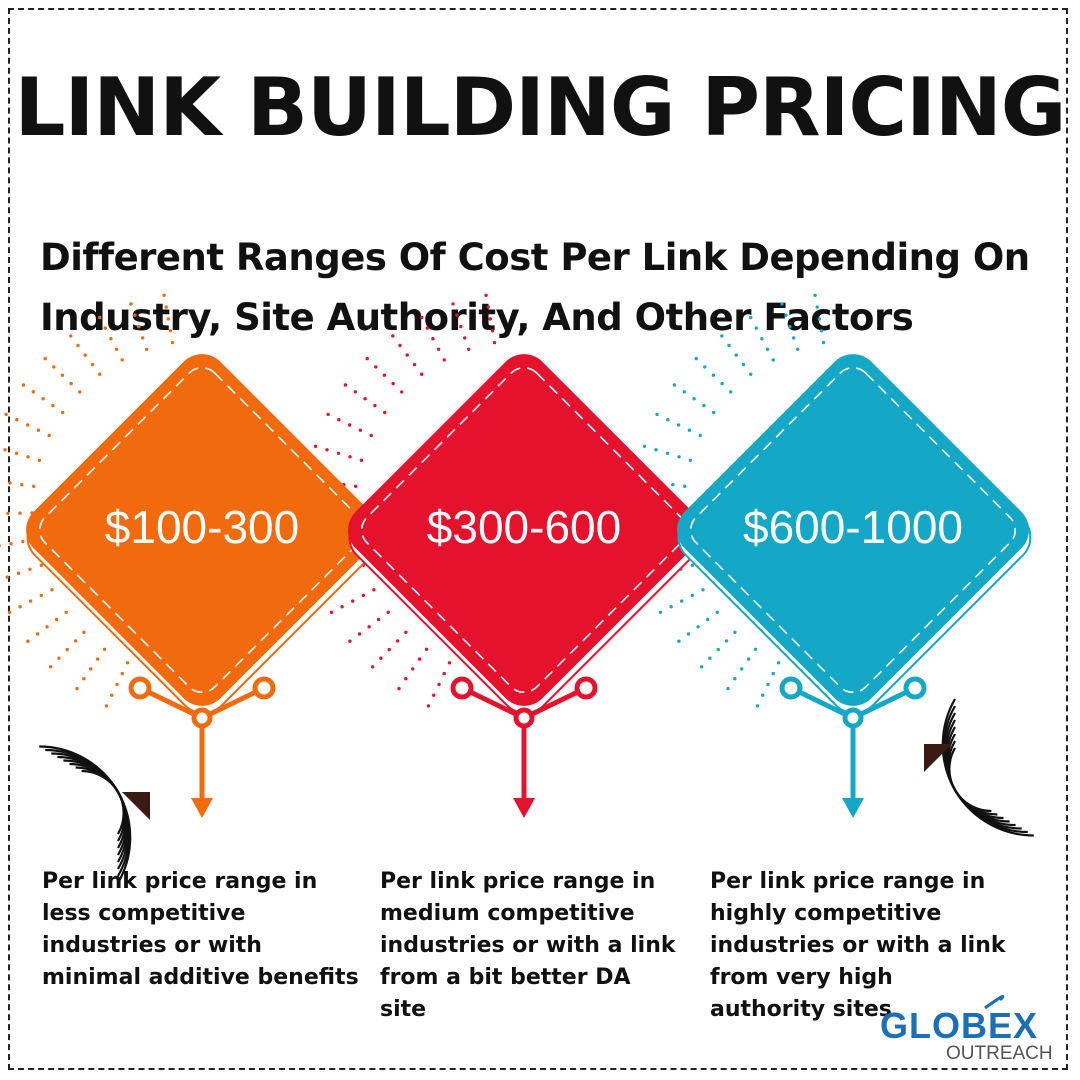 The width and height of the screenshot is (1080, 1080). What do you see at coordinates (999, 1053) in the screenshot?
I see `globex-logo-tagline: OUTREACH` at bounding box center [999, 1053].